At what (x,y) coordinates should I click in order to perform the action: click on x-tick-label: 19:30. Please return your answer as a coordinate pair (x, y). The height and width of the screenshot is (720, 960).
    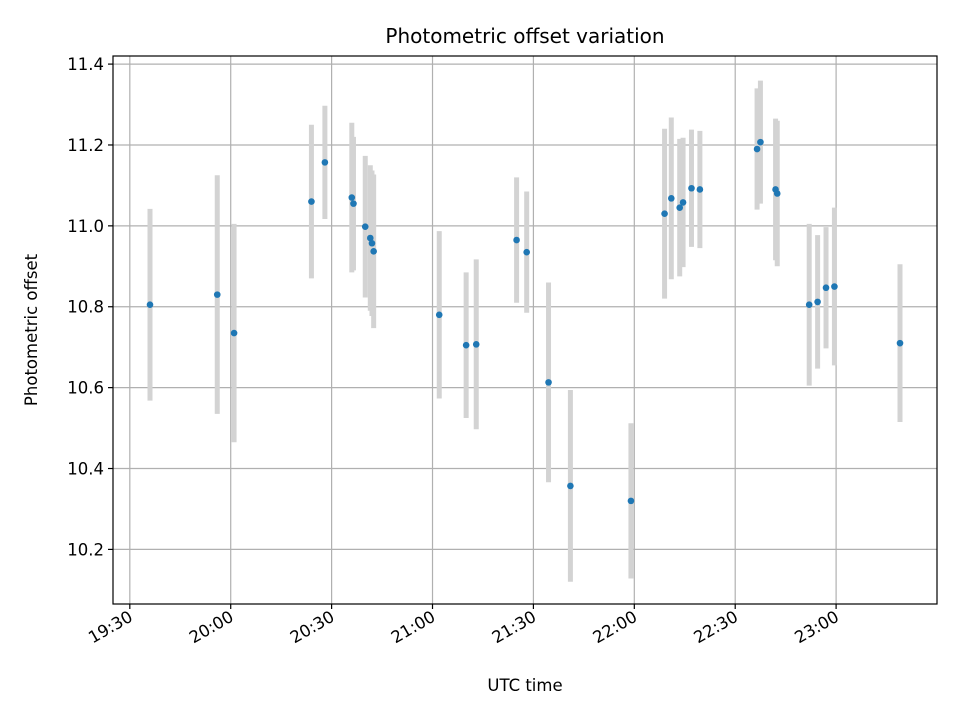
    Looking at the image, I should click on (110, 627).